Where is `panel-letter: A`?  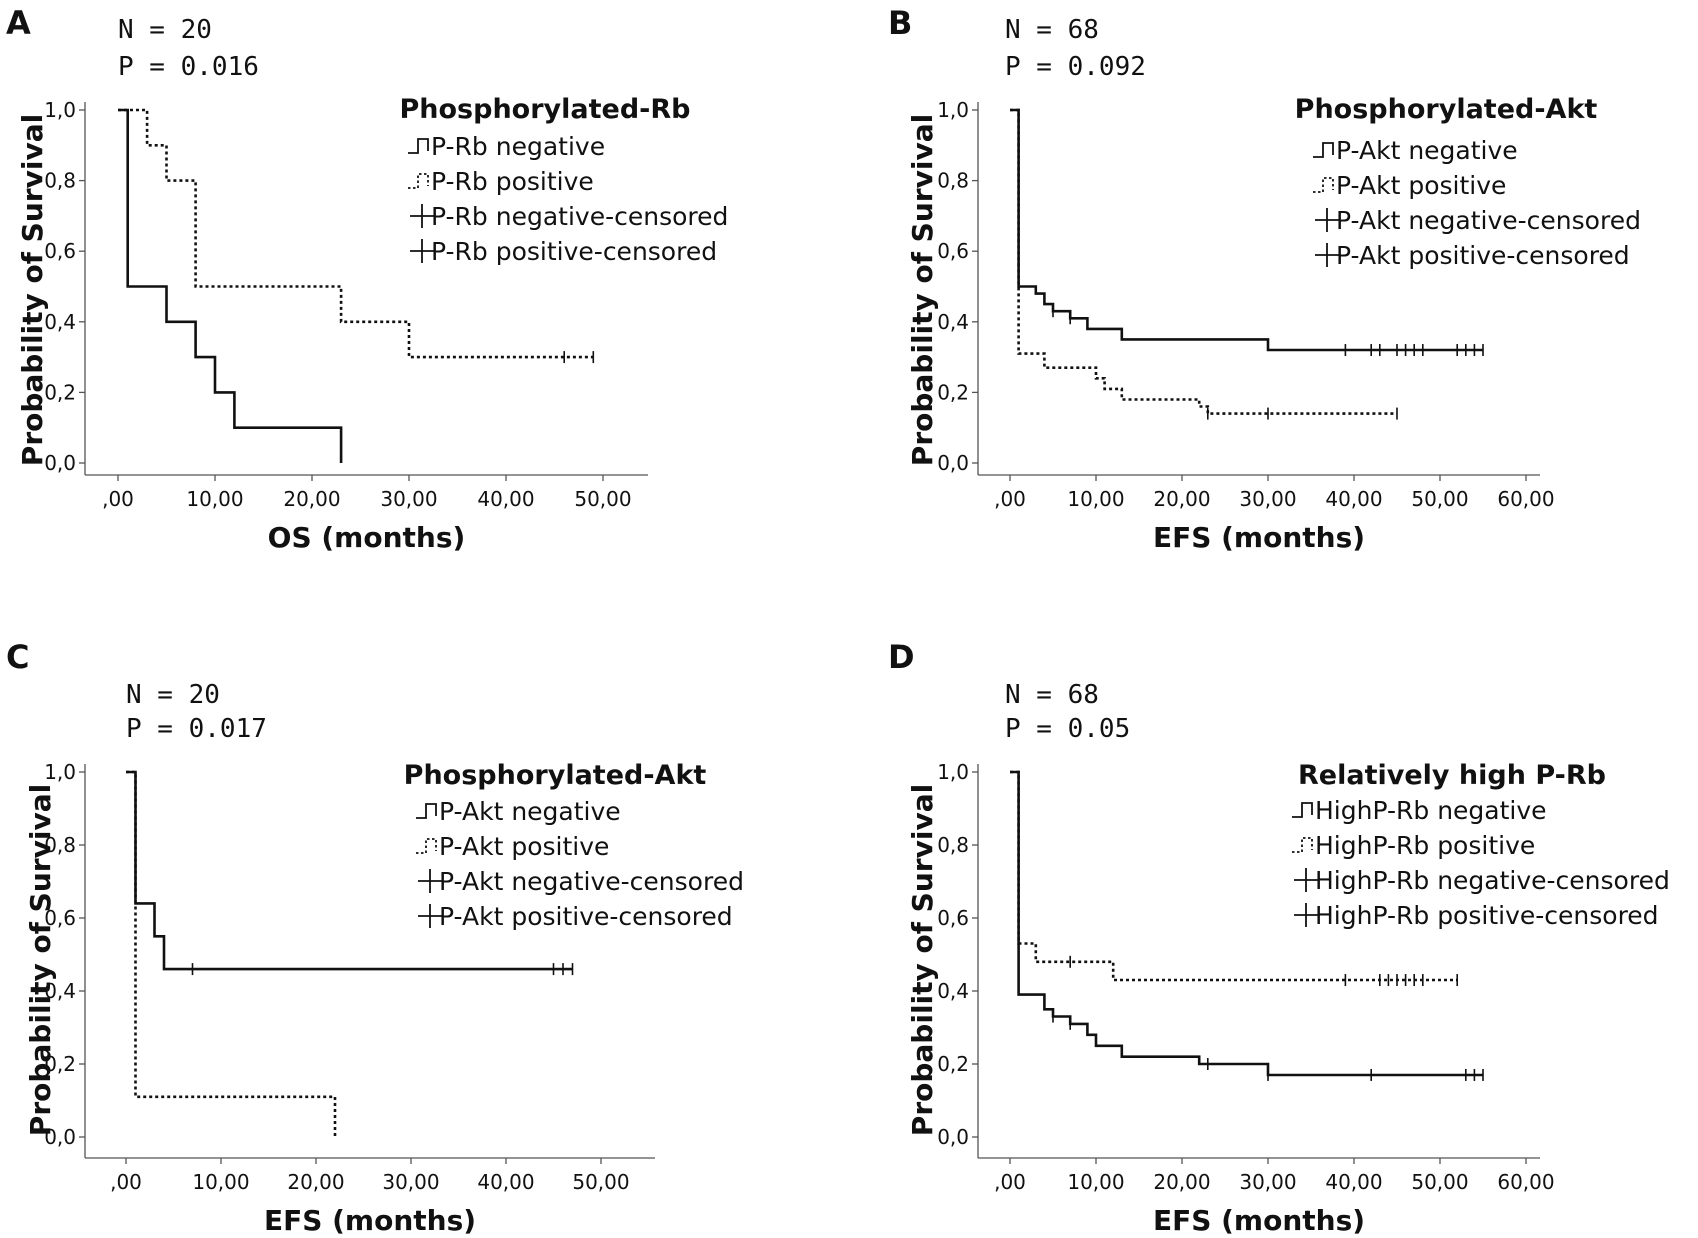 panel-letter: A is located at coordinates (18, 23).